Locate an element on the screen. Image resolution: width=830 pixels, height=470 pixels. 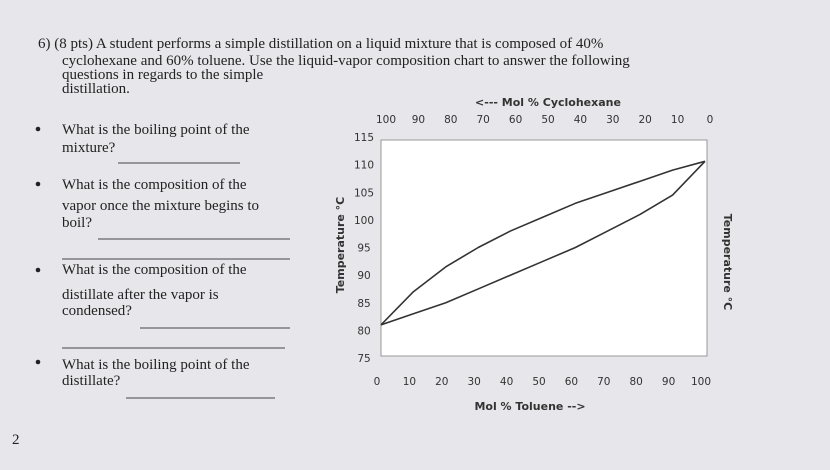
x2-tick-label: 90 is located at coordinates (418, 120).